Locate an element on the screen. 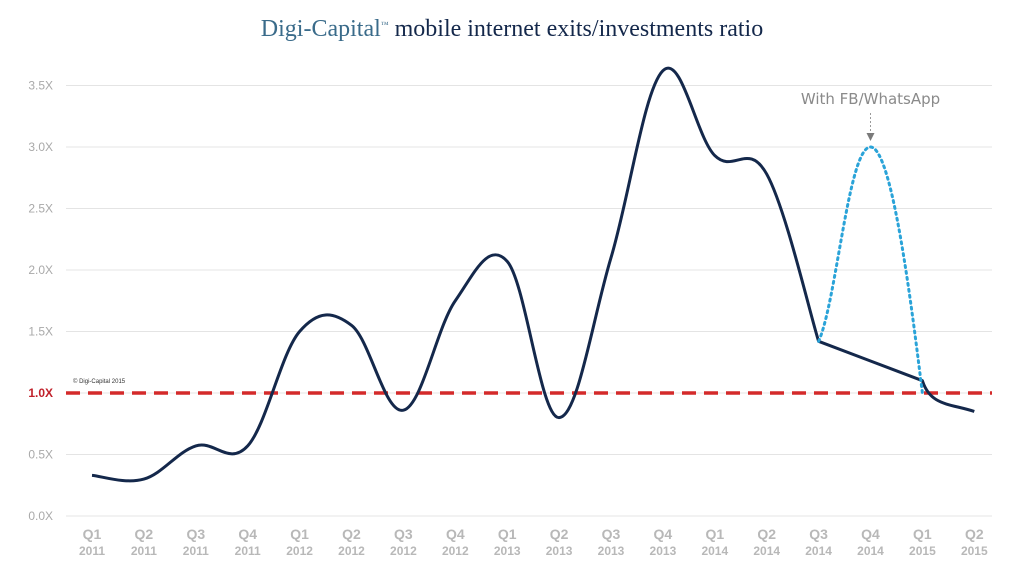 This screenshot has height=576, width=1024. brand-name: Digi-Capital is located at coordinates (320, 29).